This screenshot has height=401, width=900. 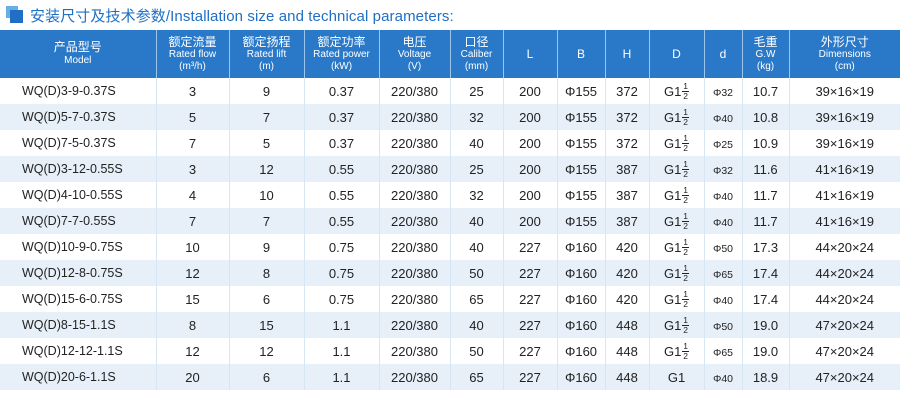 What do you see at coordinates (193, 169) in the screenshot?
I see `cell-rated-flow: 3` at bounding box center [193, 169].